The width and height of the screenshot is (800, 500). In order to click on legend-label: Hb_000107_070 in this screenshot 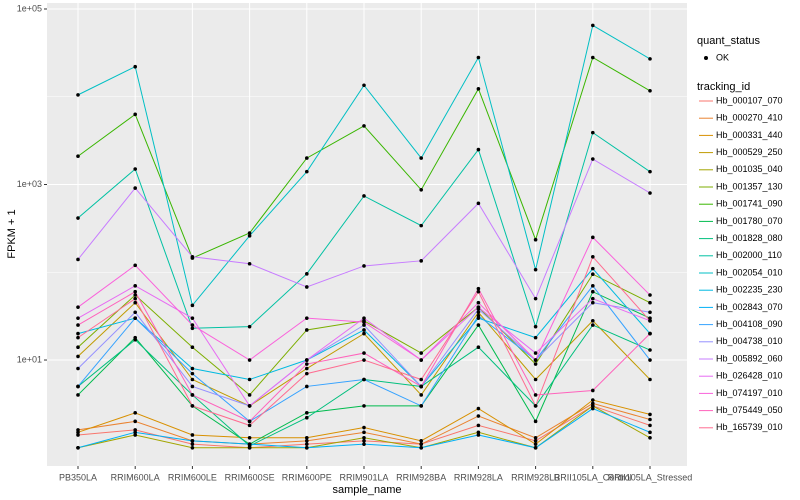, I will do `click(749, 100)`.